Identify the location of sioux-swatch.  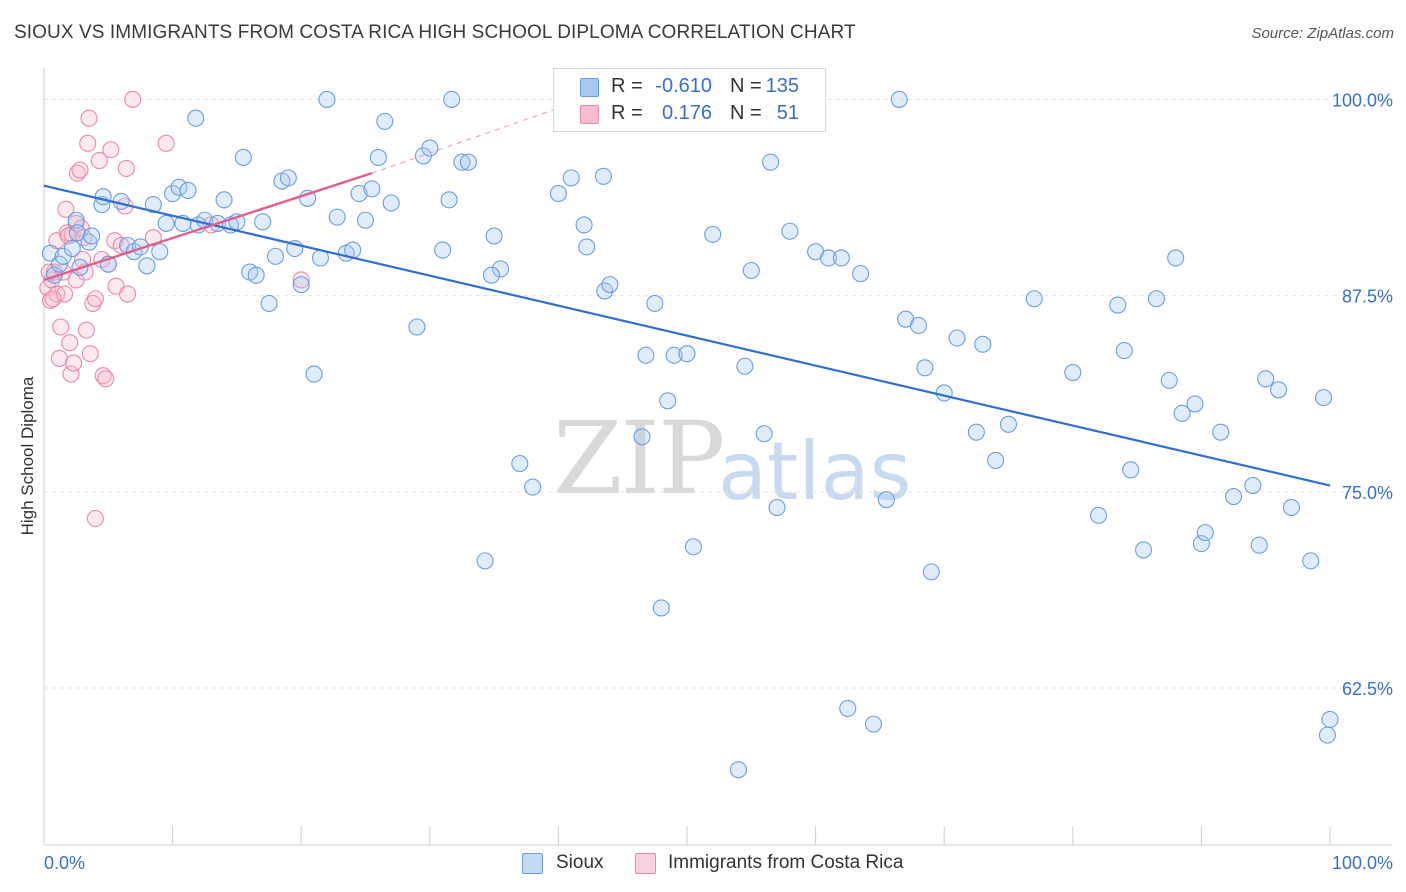
(589, 87).